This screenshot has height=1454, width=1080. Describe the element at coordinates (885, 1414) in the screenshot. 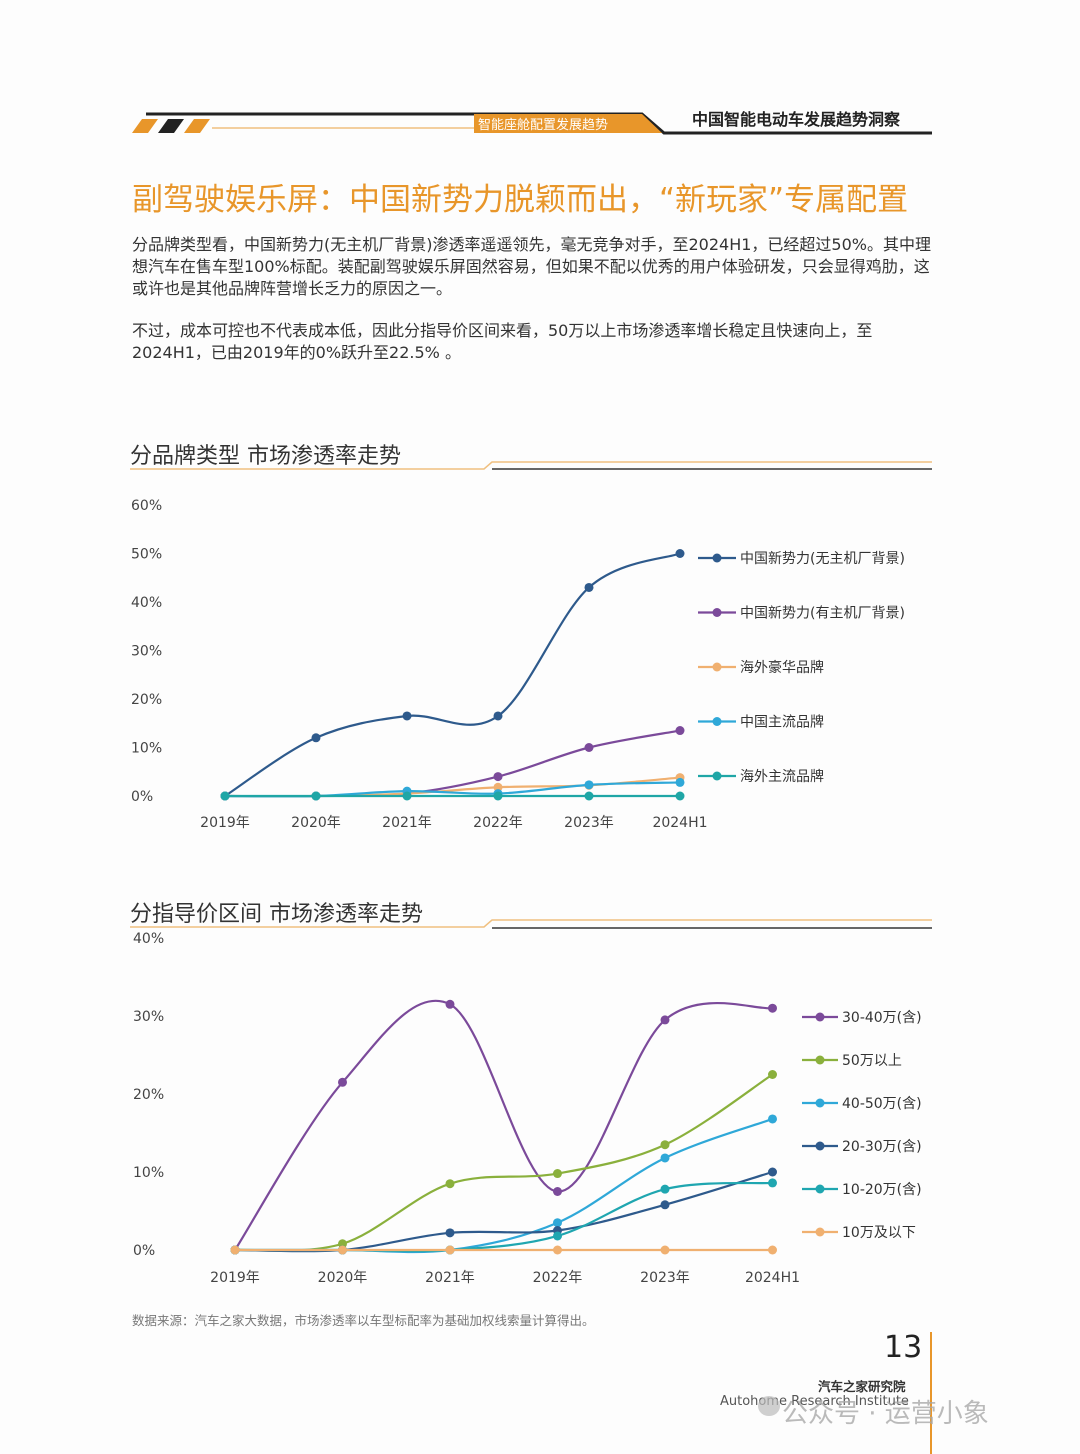

I see `watermark: 公众号 · 运营小象` at that location.